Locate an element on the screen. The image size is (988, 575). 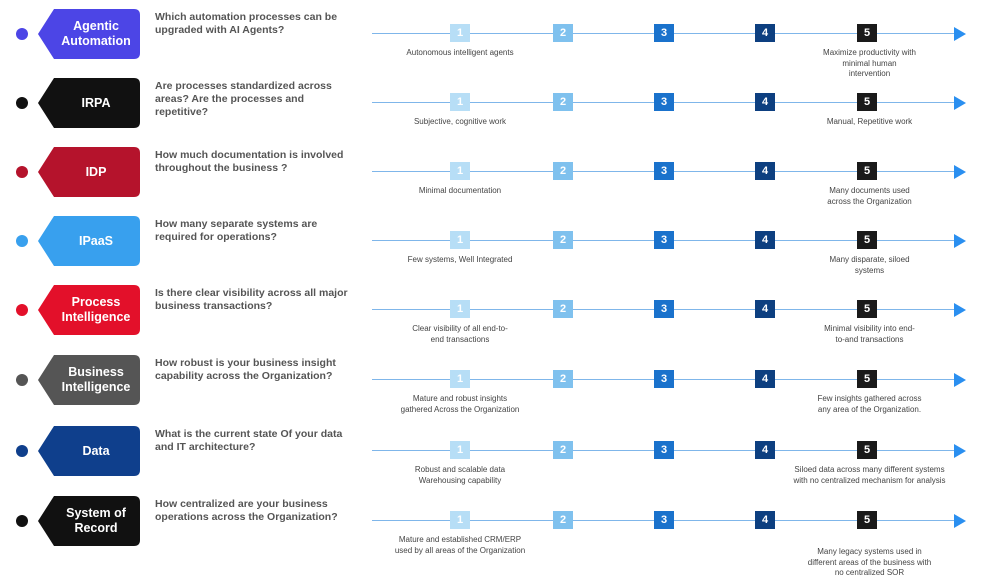
low-end-description: Few systems, Well Integrated is located at coordinates (460, 259).